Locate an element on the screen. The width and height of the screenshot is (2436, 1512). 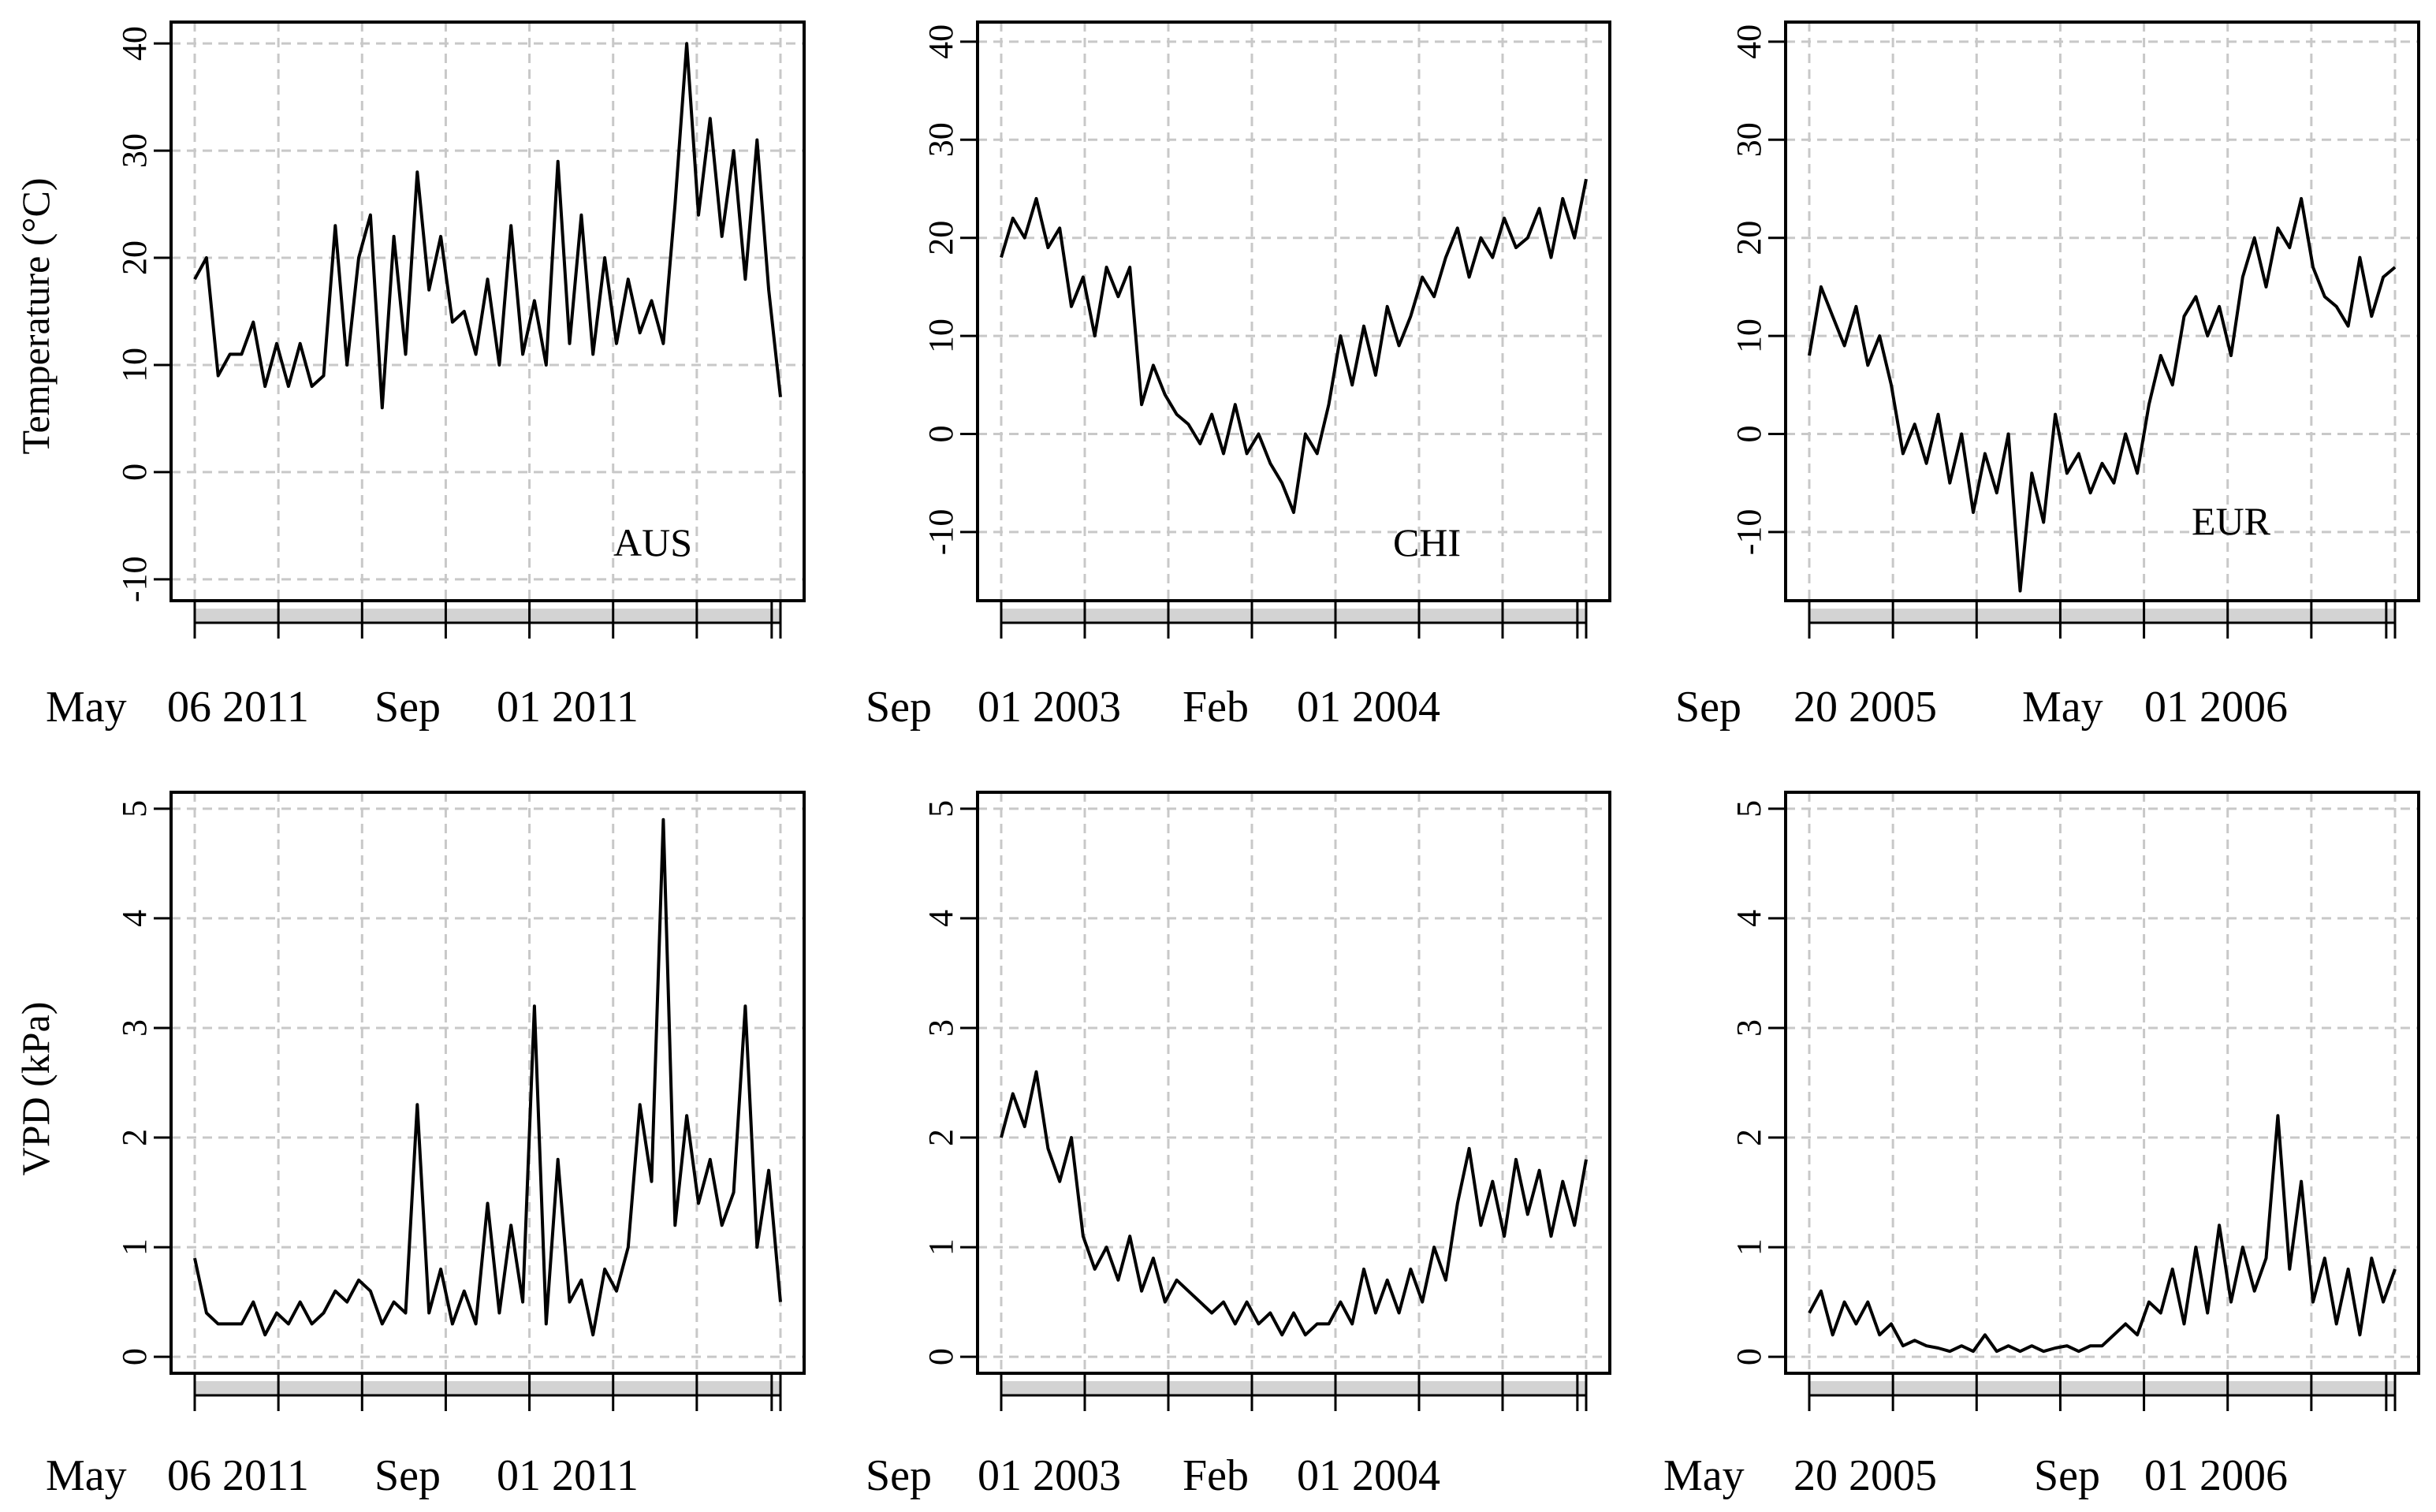
panel-label: EUR is located at coordinates (2231, 521).